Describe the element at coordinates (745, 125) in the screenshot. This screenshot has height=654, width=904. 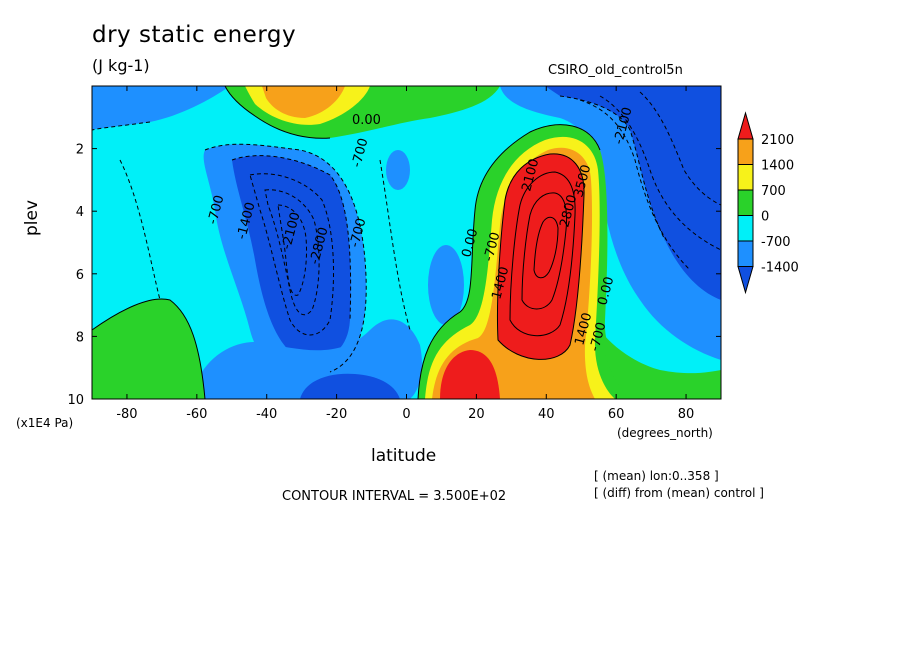
I see `colorbar-top-arrow` at that location.